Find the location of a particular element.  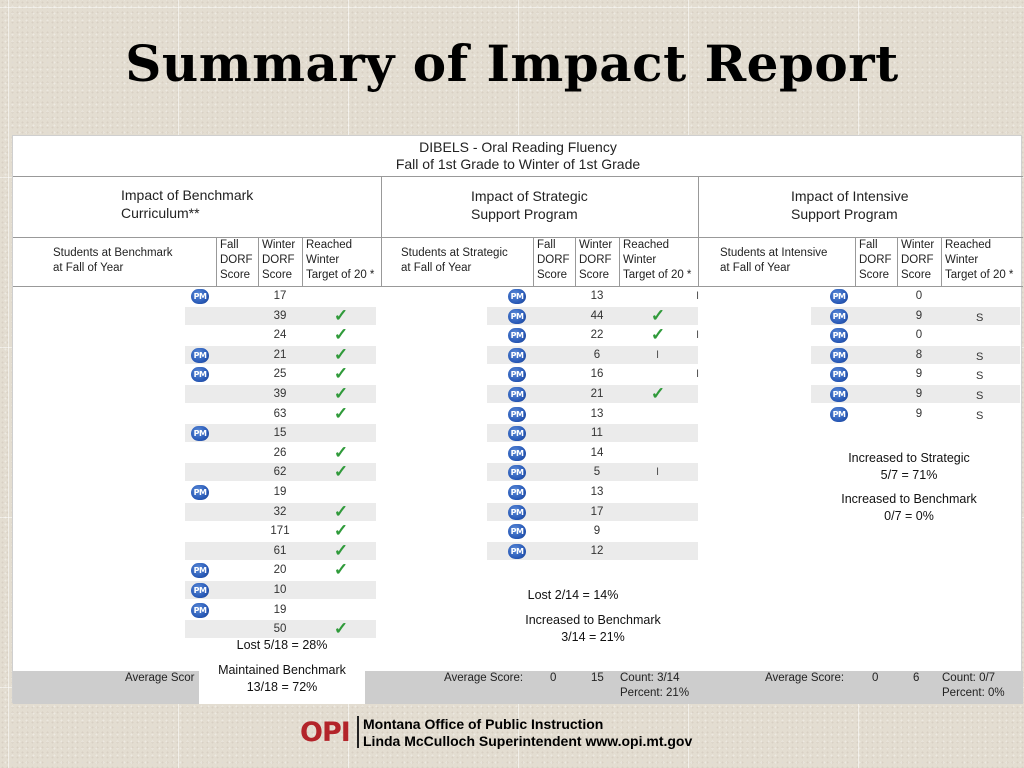

average-count-intensive: Count: 0/7 Percent: 0% is located at coordinates (973, 686).